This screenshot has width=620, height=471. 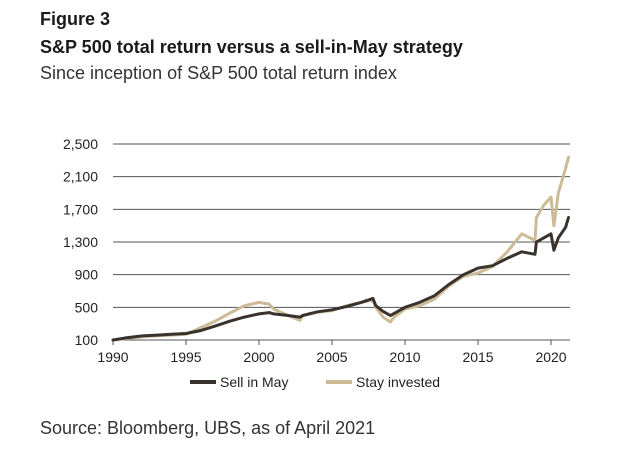 What do you see at coordinates (315, 382) in the screenshot?
I see `legend: Sell in May Stay invested` at bounding box center [315, 382].